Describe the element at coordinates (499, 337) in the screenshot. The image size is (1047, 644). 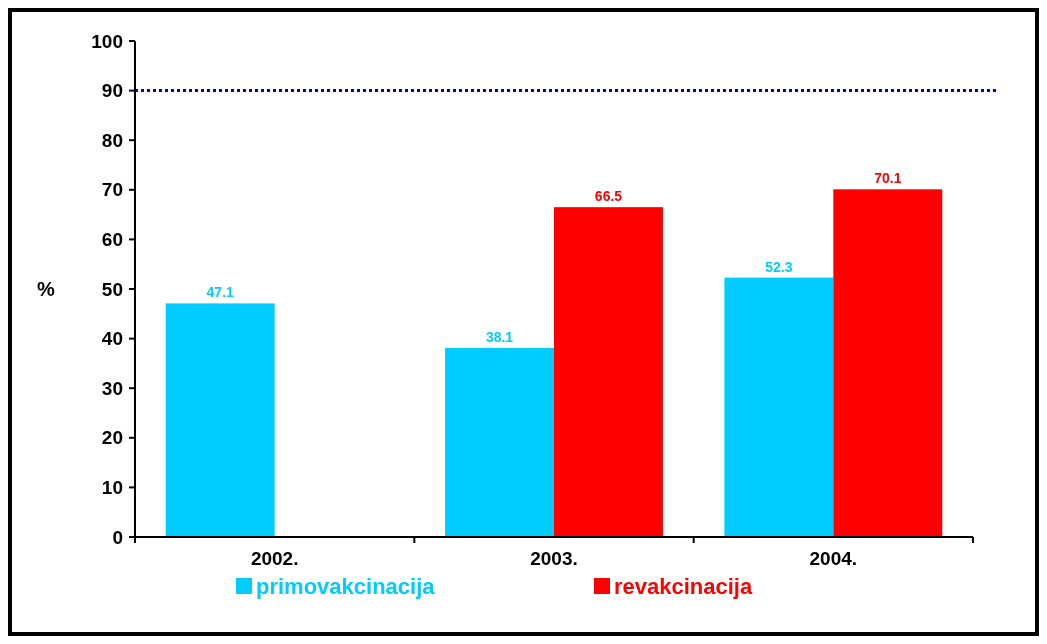
I see `data-label: 38.1` at that location.